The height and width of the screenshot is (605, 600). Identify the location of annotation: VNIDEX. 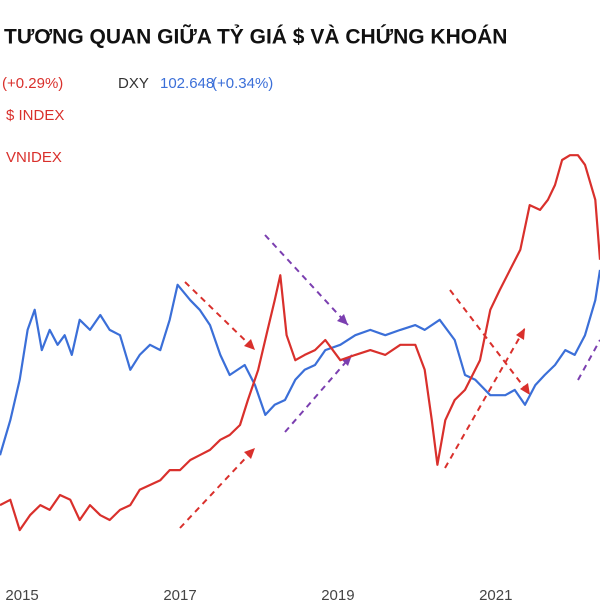
(34, 157).